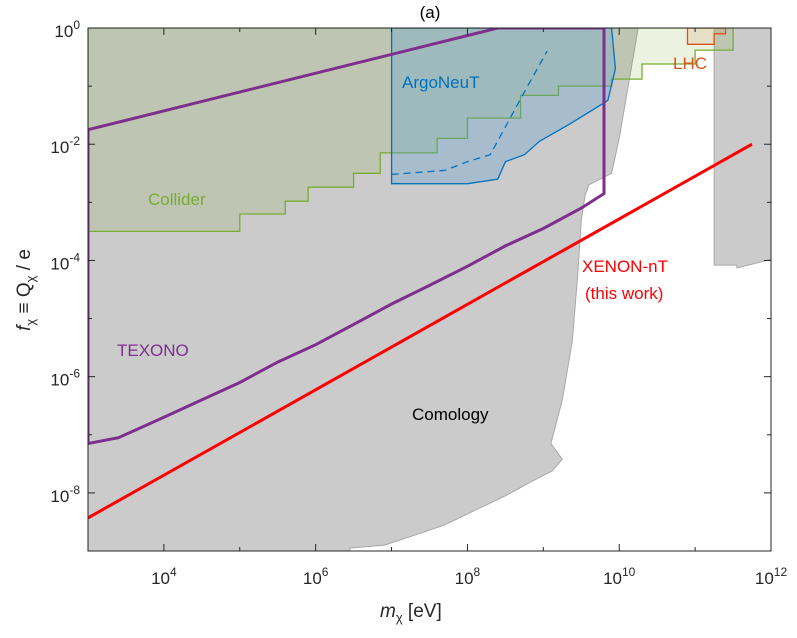 The image size is (797, 638). What do you see at coordinates (65, 145) in the screenshot?
I see `y-tick-label: 10⁻²` at bounding box center [65, 145].